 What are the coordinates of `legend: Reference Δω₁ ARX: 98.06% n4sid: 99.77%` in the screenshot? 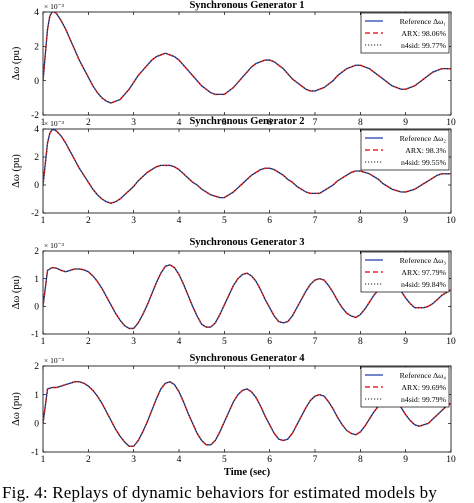 It's located at (405, 33).